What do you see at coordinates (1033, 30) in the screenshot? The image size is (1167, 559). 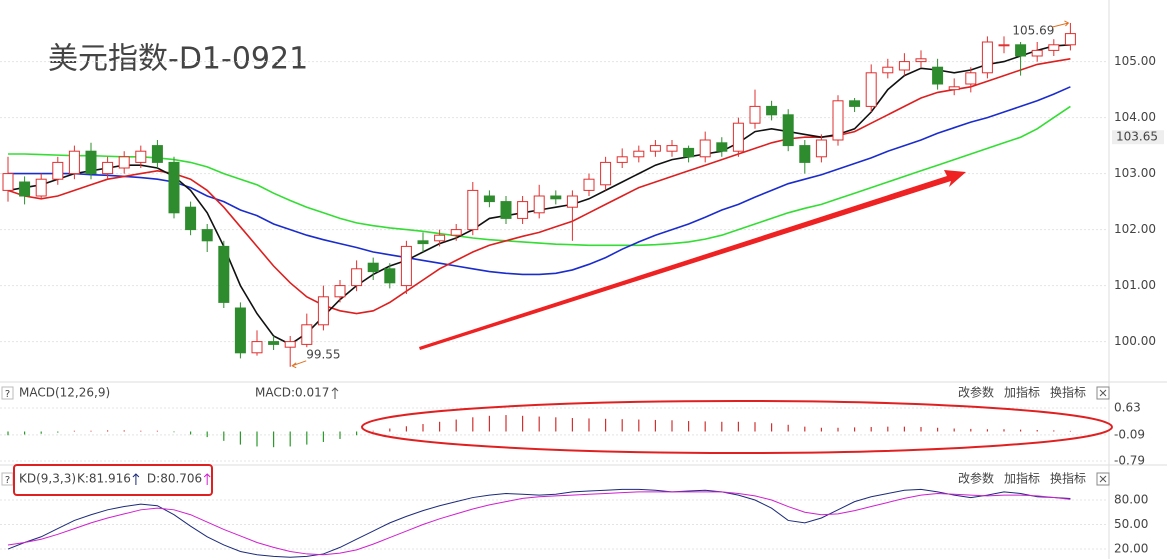 I see `high-label: 105.69` at bounding box center [1033, 30].